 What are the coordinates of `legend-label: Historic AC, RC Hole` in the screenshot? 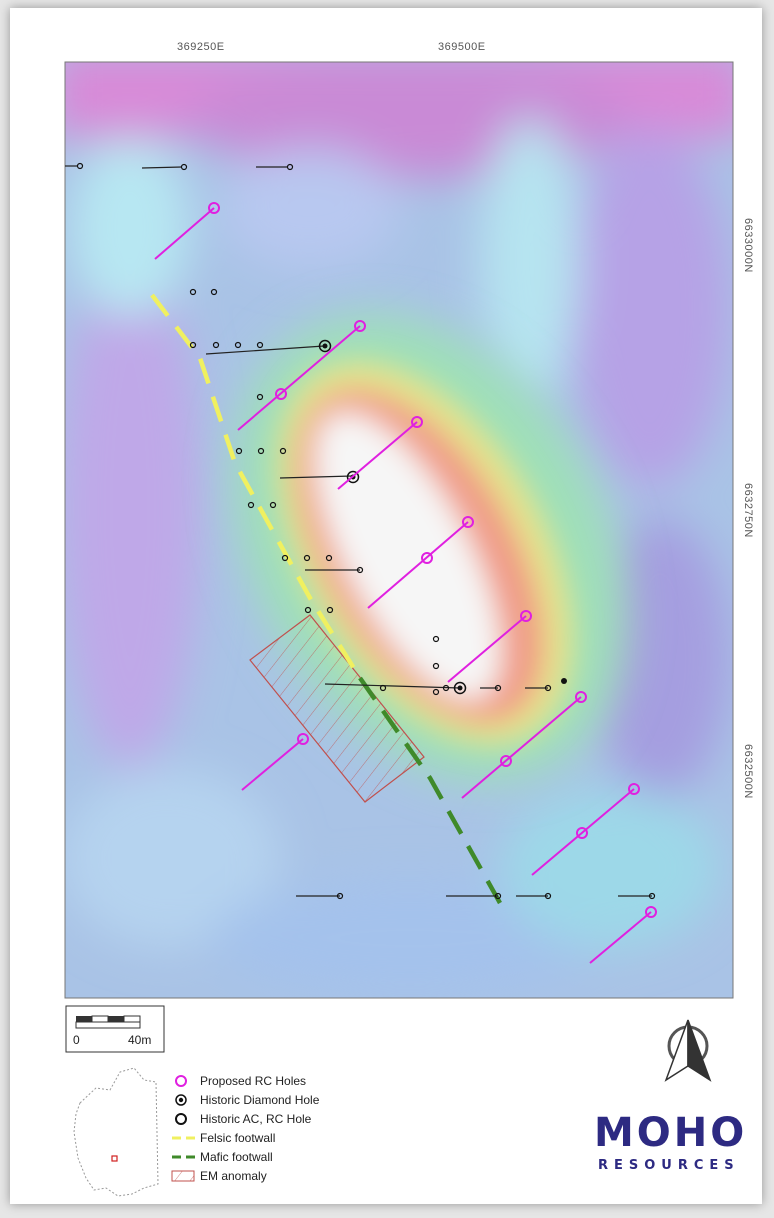 It's located at (256, 1119).